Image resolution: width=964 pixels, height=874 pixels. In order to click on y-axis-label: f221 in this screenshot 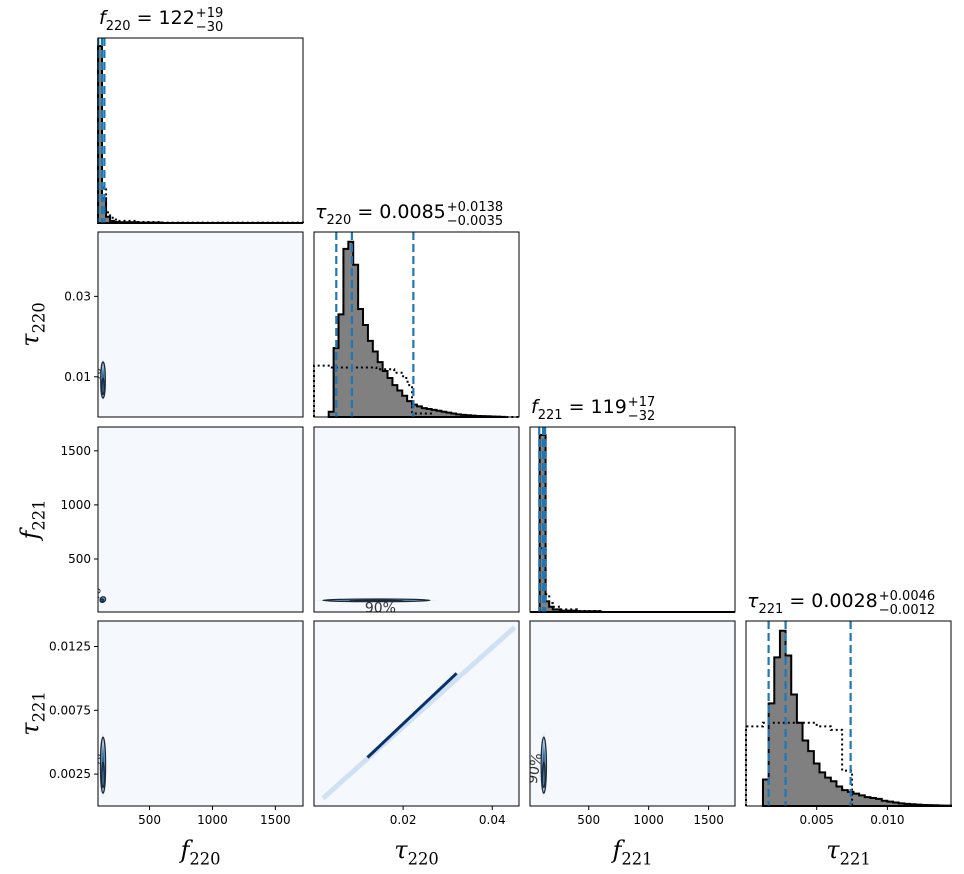, I will do `click(32, 520)`.